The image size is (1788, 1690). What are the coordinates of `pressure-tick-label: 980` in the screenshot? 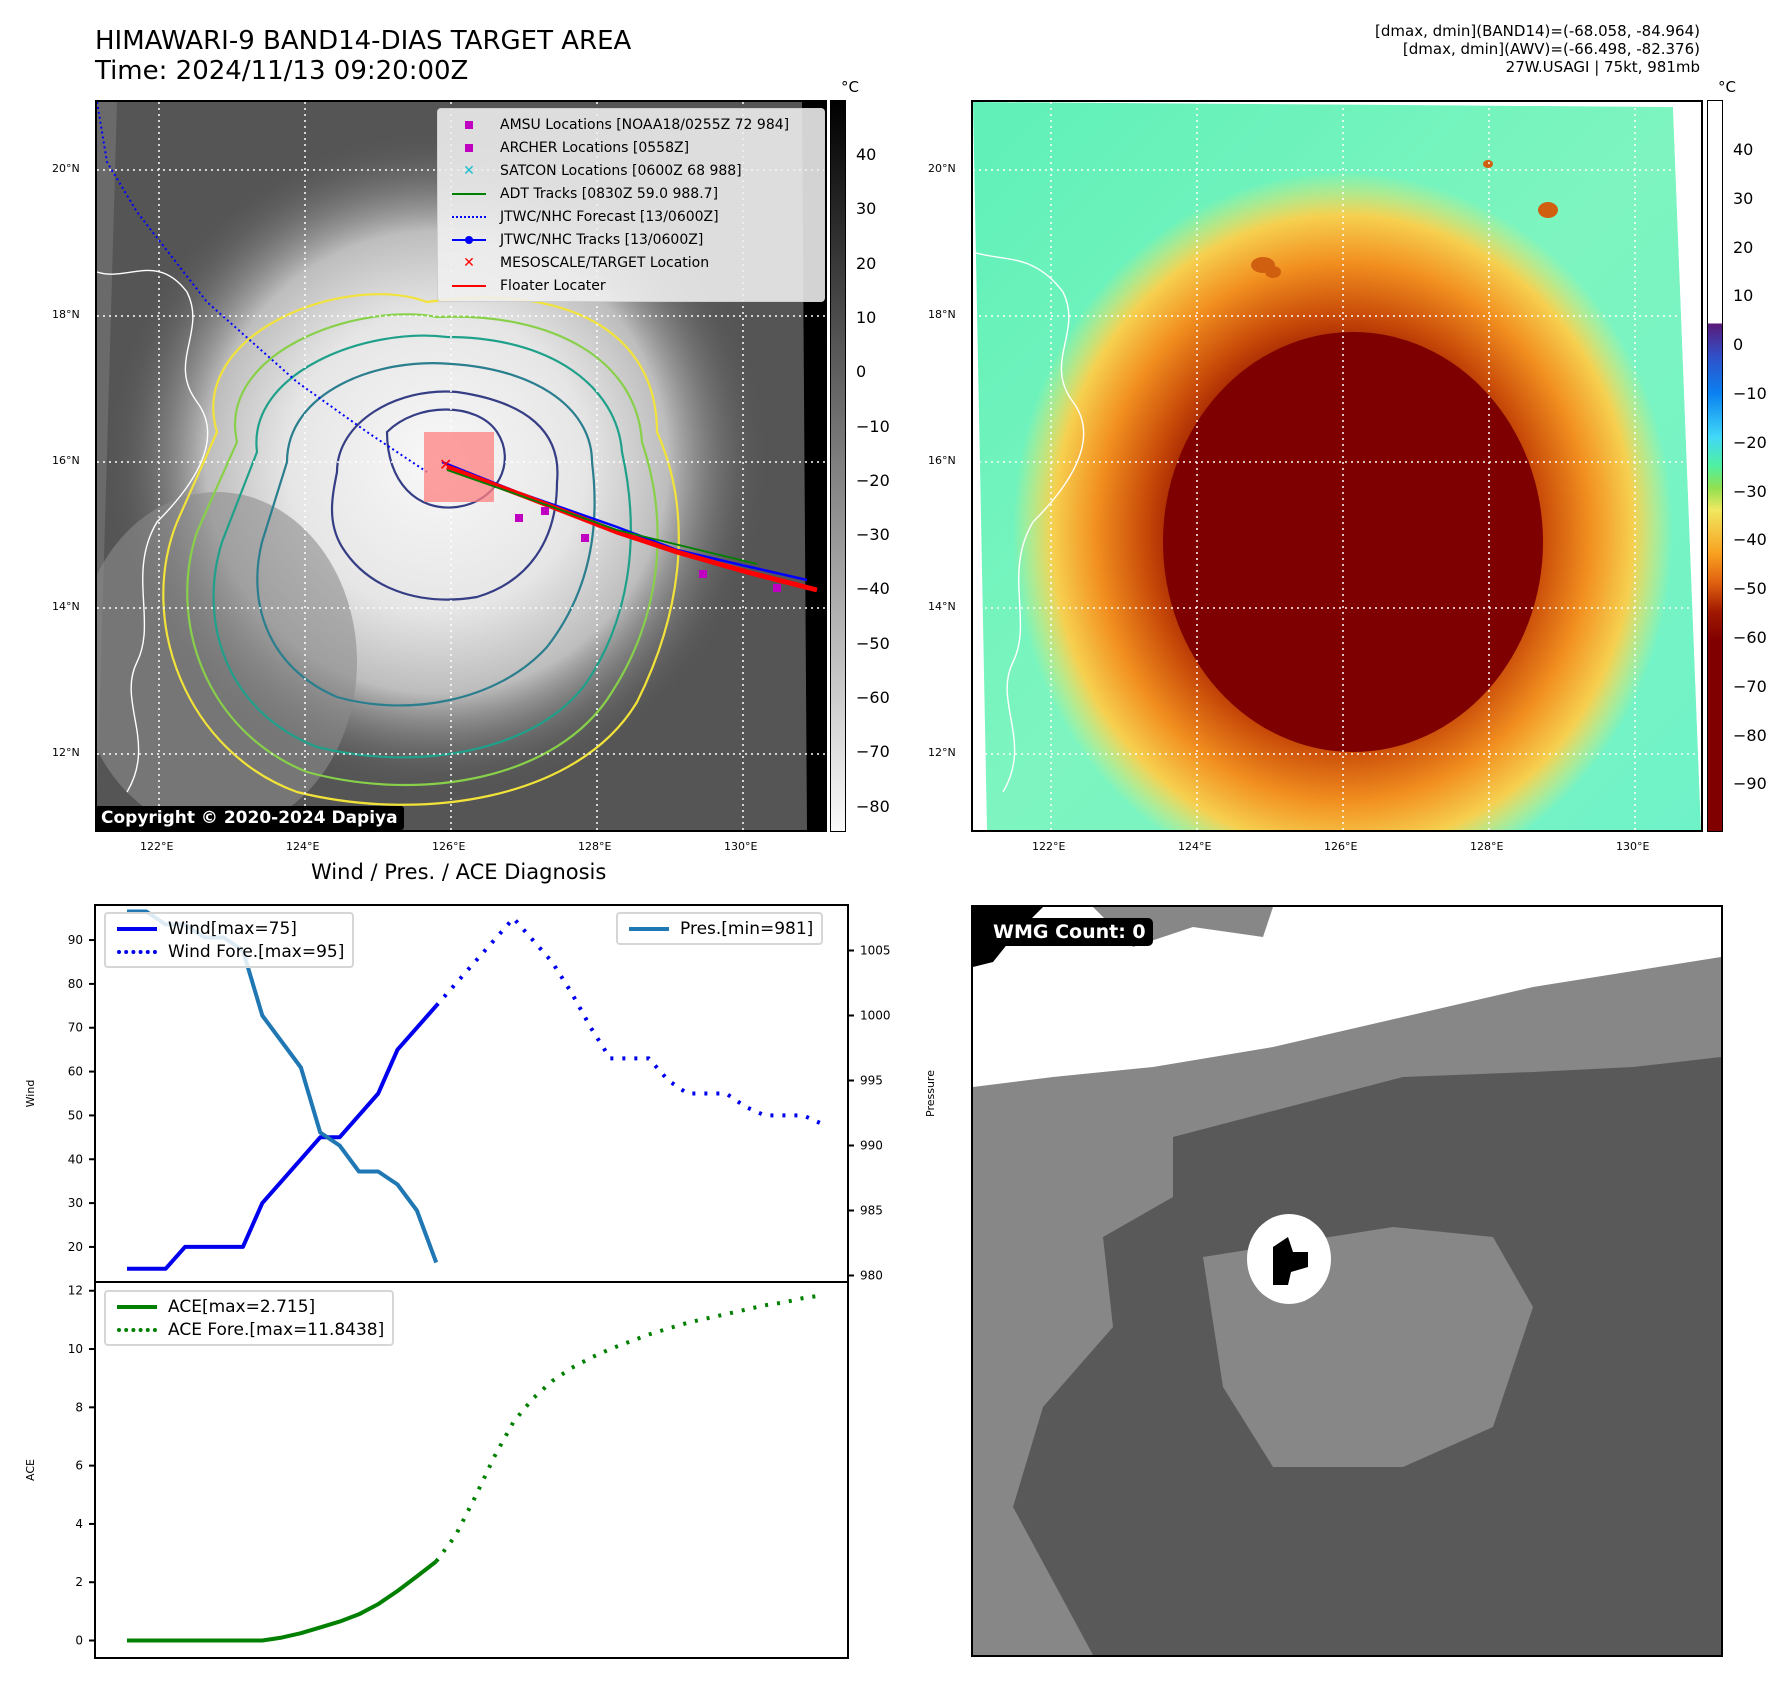 It's located at (871, 1276).